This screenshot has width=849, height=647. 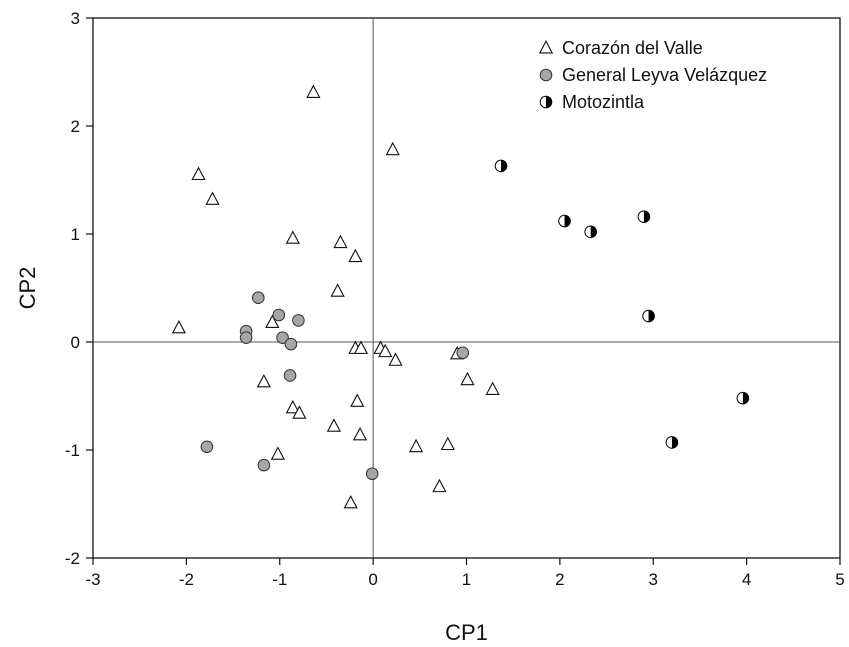 What do you see at coordinates (75, 234) in the screenshot?
I see `y-tick-label: 1` at bounding box center [75, 234].